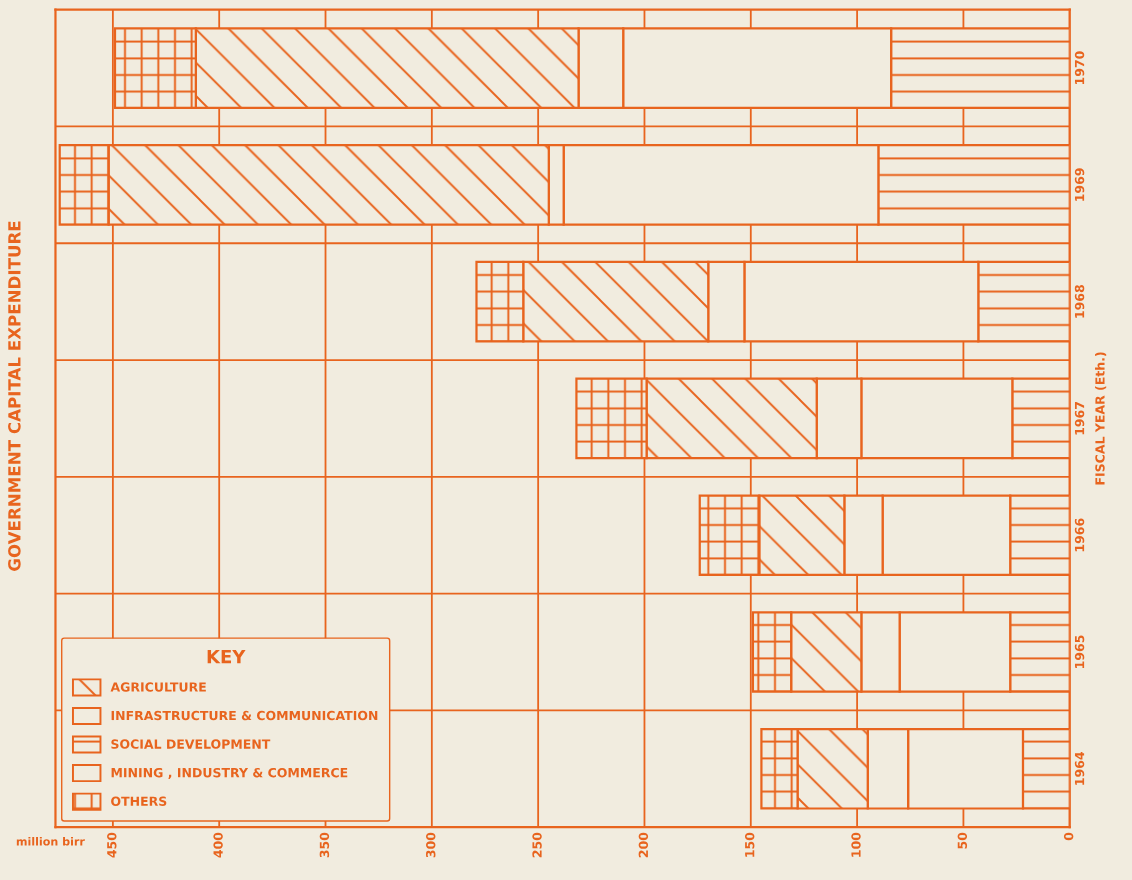  Describe the element at coordinates (158, 687) in the screenshot. I see `legend-label: AGRICULTURE` at that location.